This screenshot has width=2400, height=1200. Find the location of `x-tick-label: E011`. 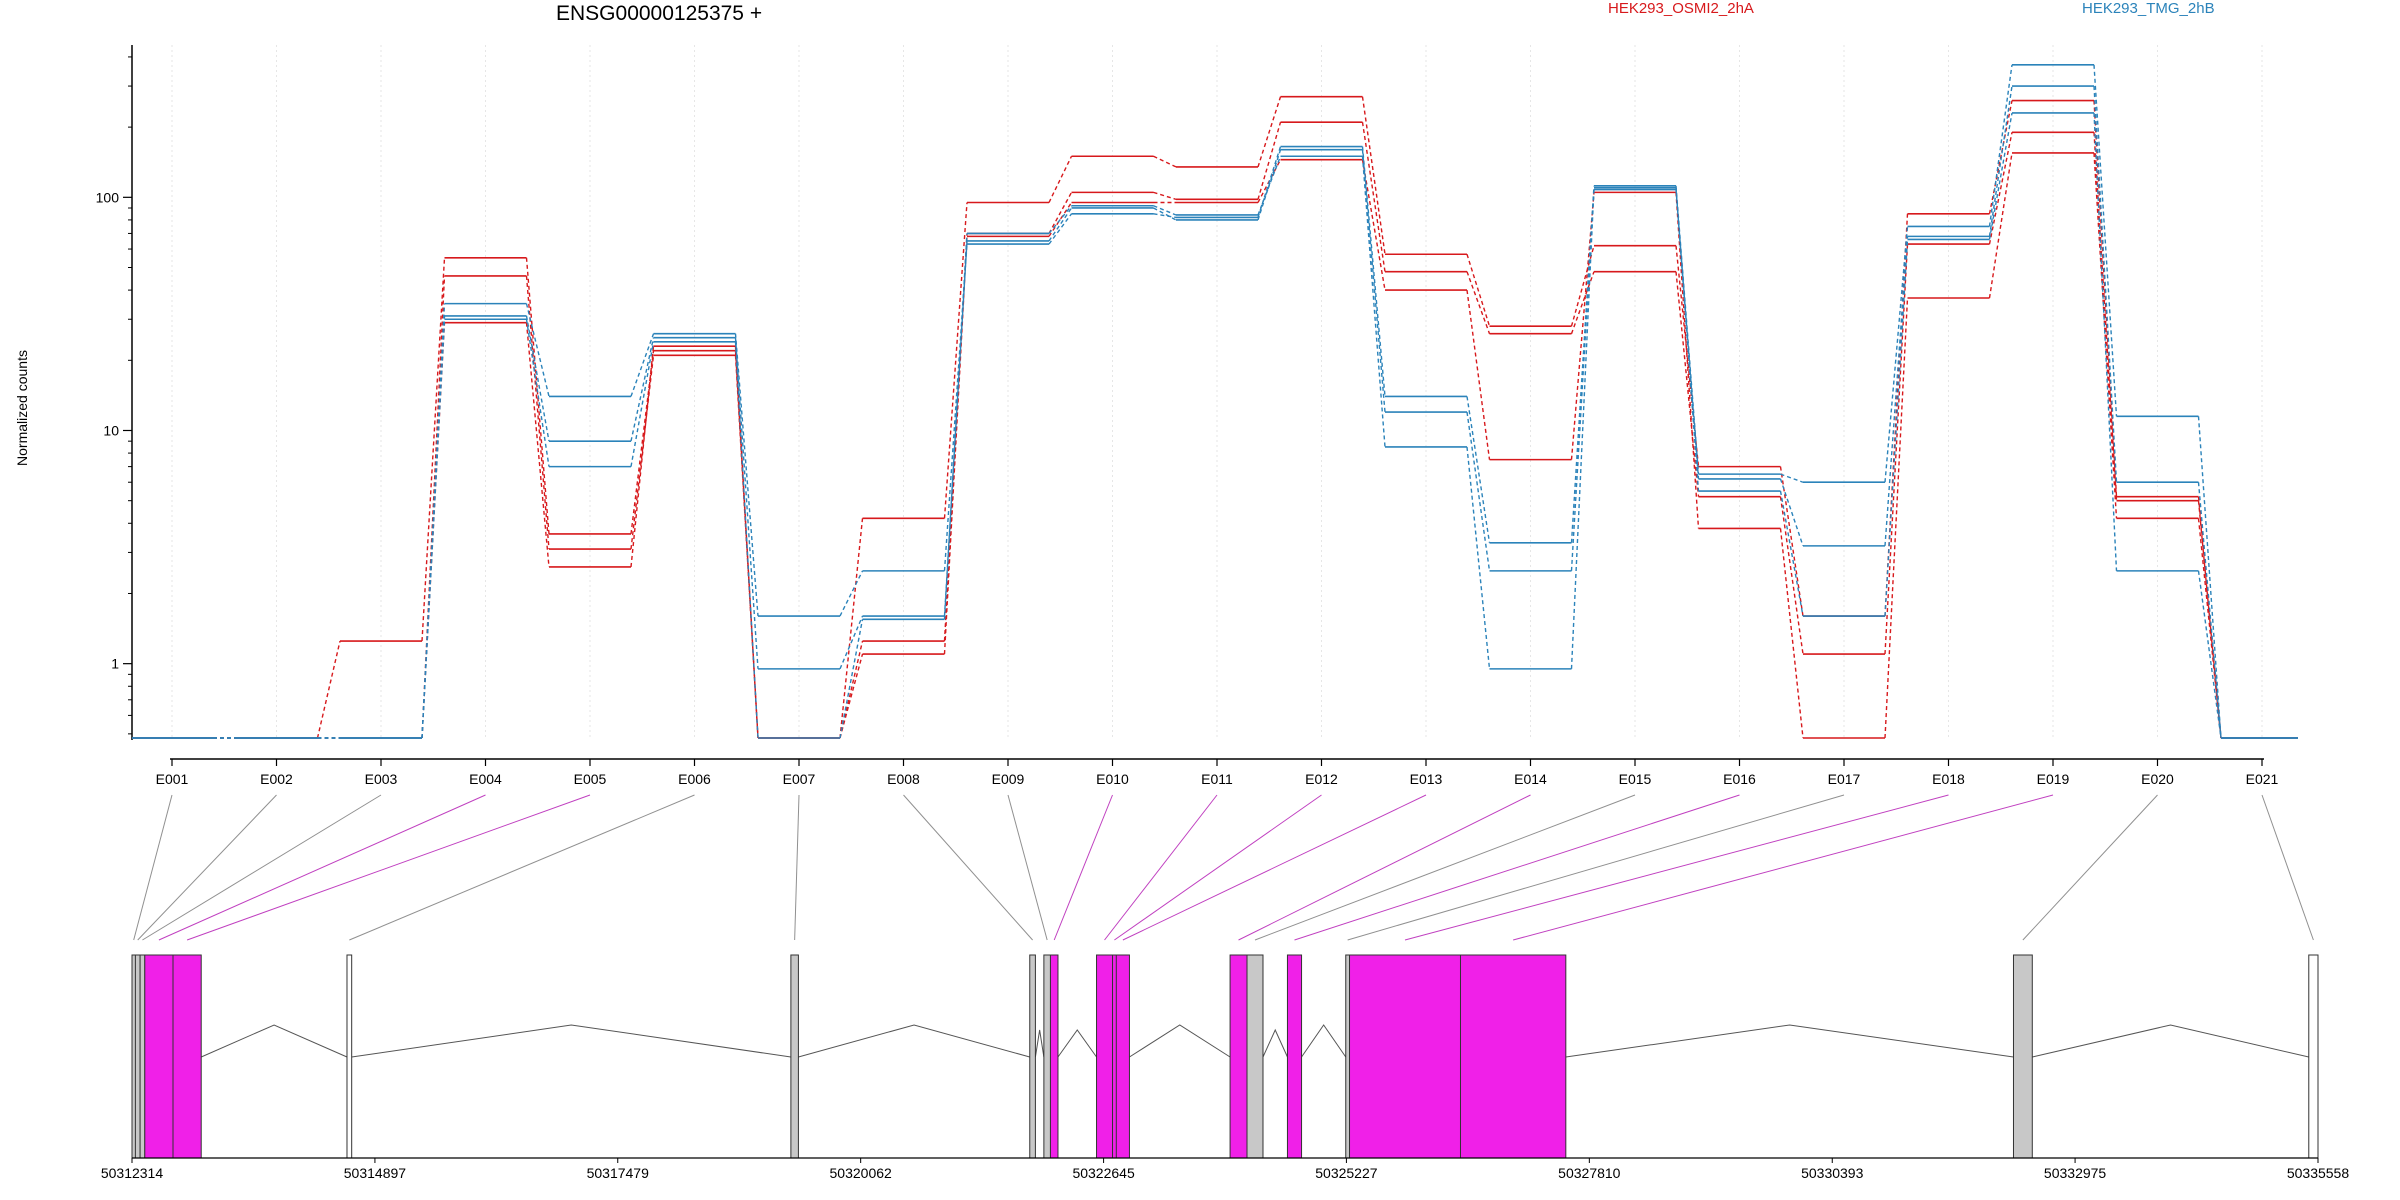

x-tick-label: E011 is located at coordinates (1217, 779).